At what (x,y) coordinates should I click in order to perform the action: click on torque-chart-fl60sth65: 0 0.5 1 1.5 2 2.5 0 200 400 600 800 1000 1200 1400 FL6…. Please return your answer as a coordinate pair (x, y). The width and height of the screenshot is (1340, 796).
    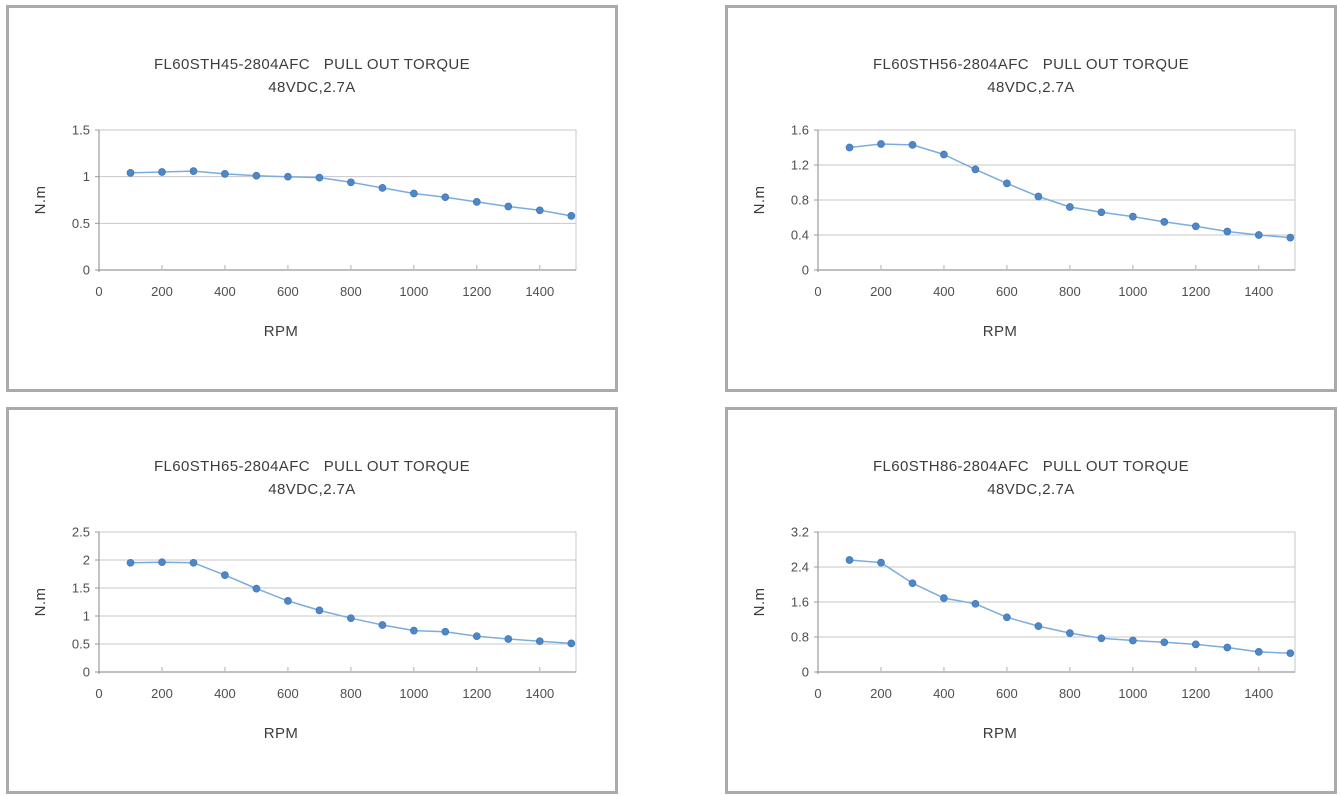
    Looking at the image, I should click on (304, 600).